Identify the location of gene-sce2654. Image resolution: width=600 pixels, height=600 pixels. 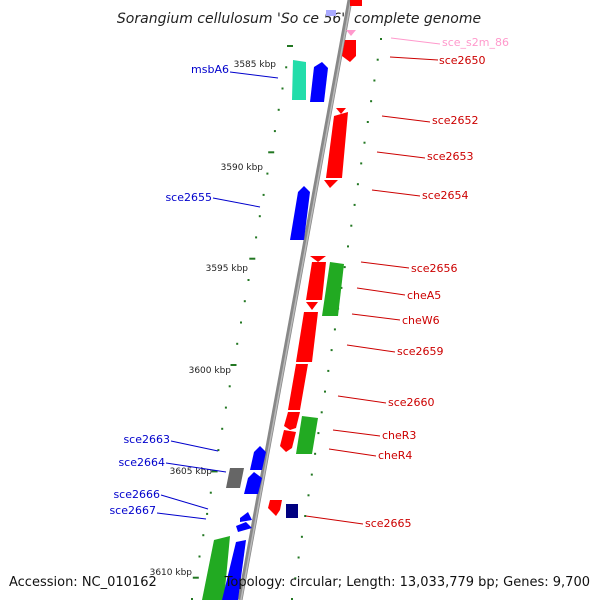
(331, 184).